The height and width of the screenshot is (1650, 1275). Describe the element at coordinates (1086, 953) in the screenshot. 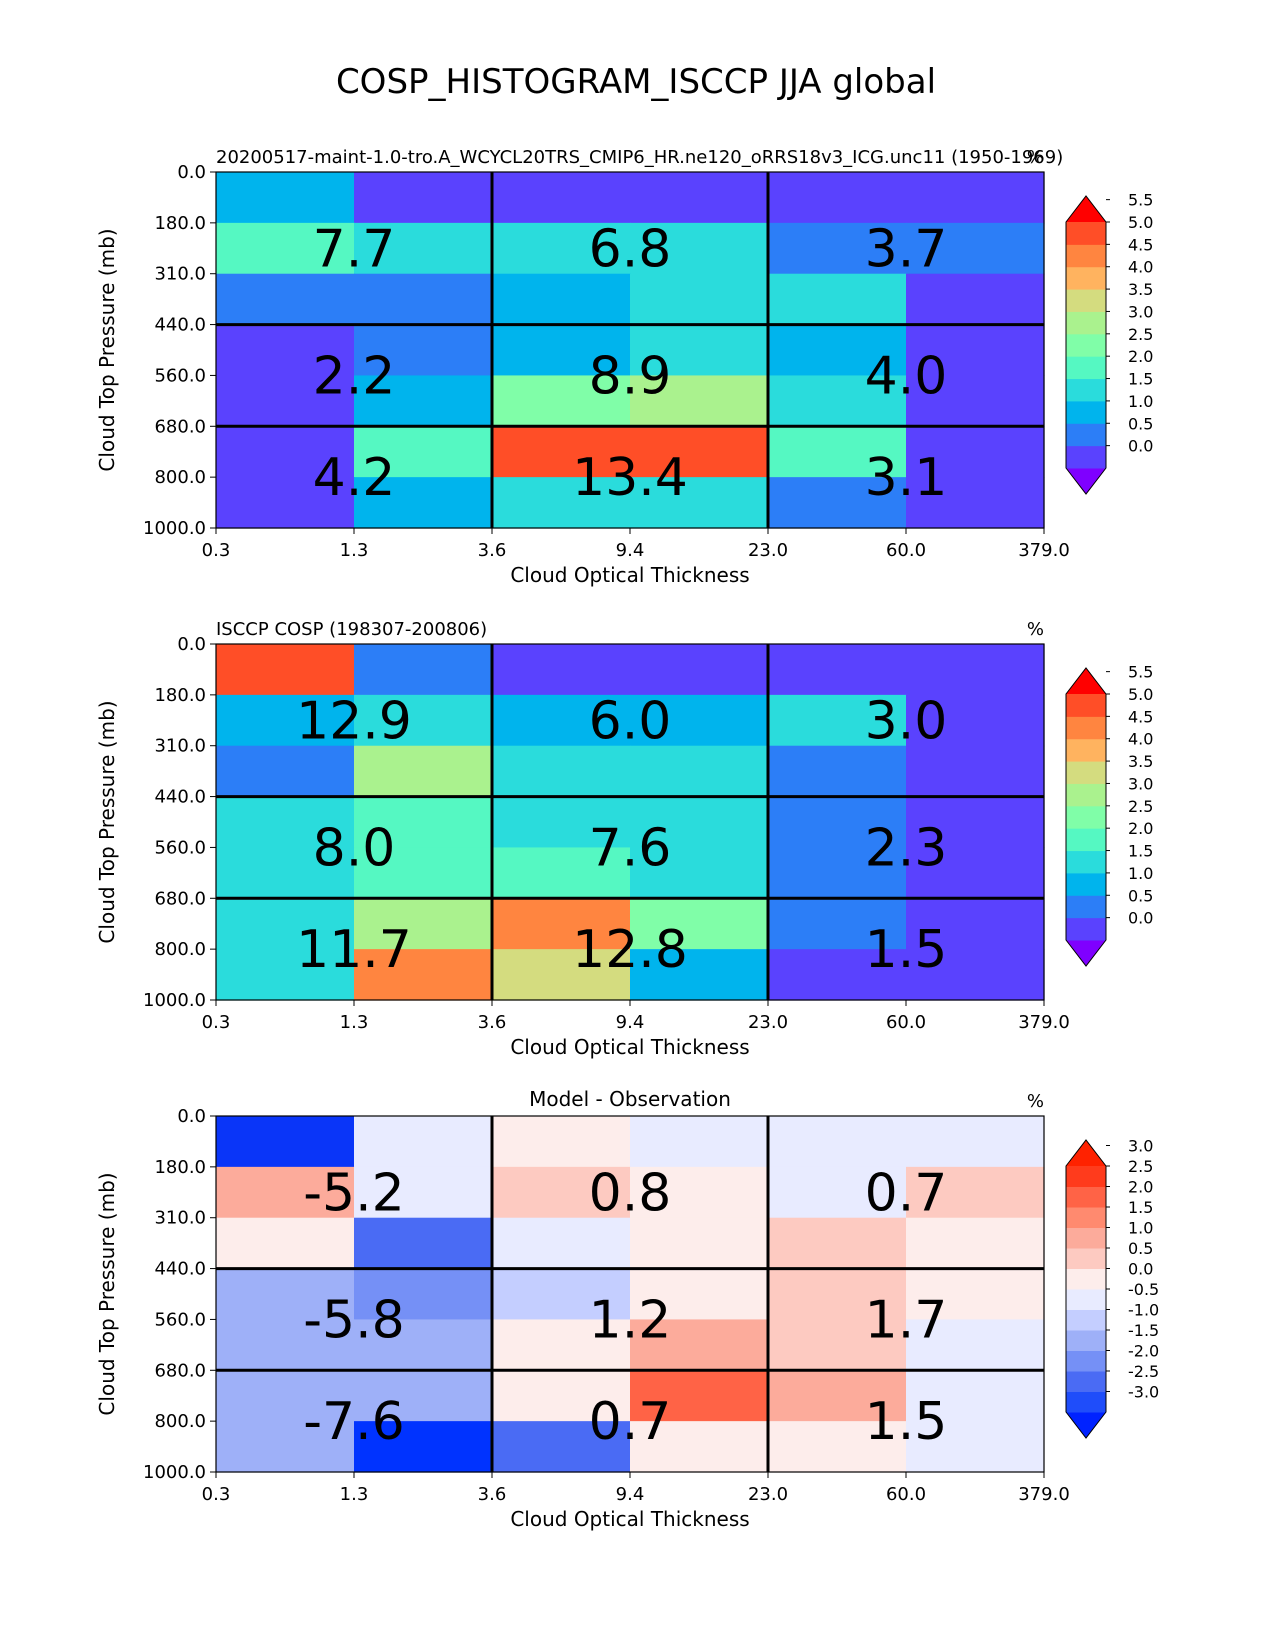

I see `colorbar-arrow-bottom` at that location.